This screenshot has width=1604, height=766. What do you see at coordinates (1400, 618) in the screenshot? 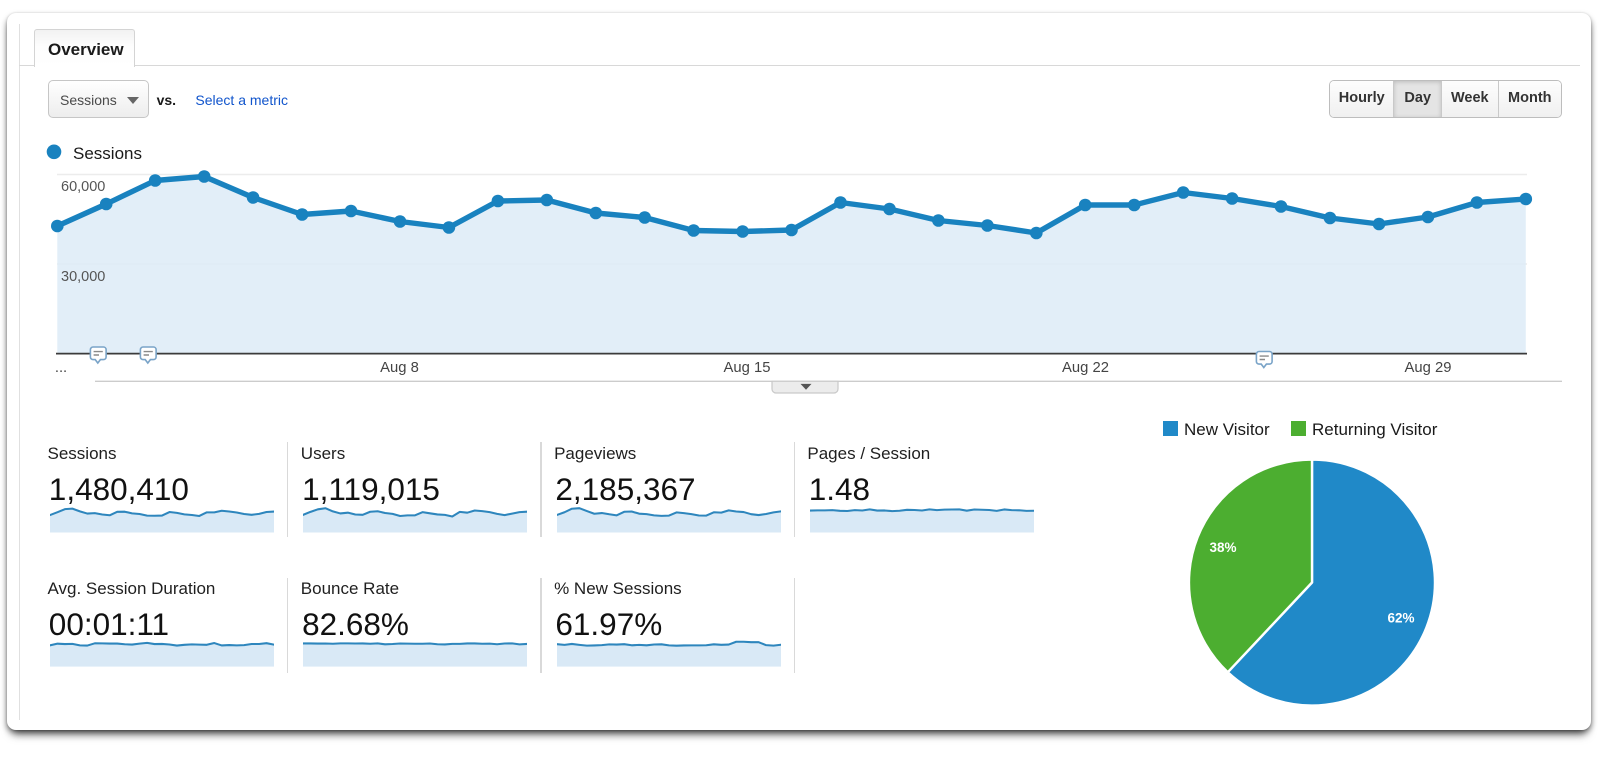
I see `svg-text: 62%` at bounding box center [1400, 618].